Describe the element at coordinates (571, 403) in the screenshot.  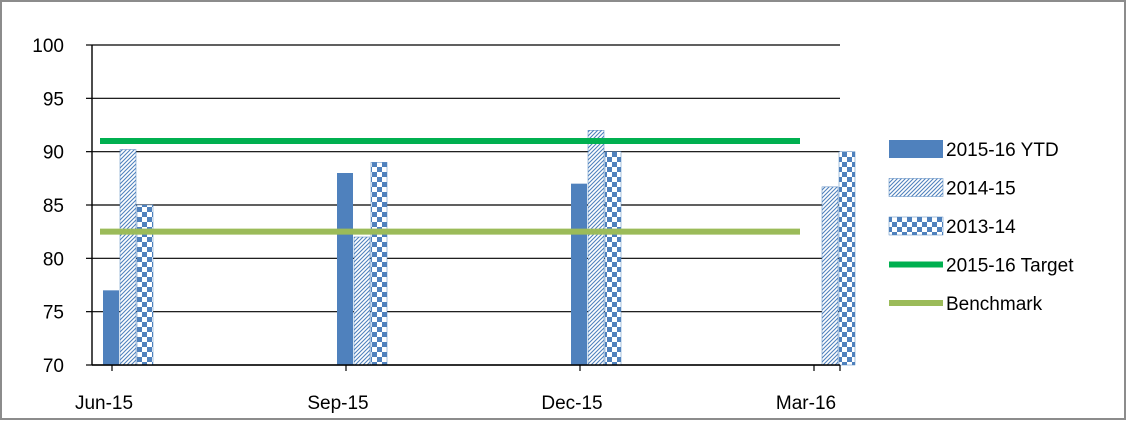
I see `x-tick-label: Dec-15` at that location.